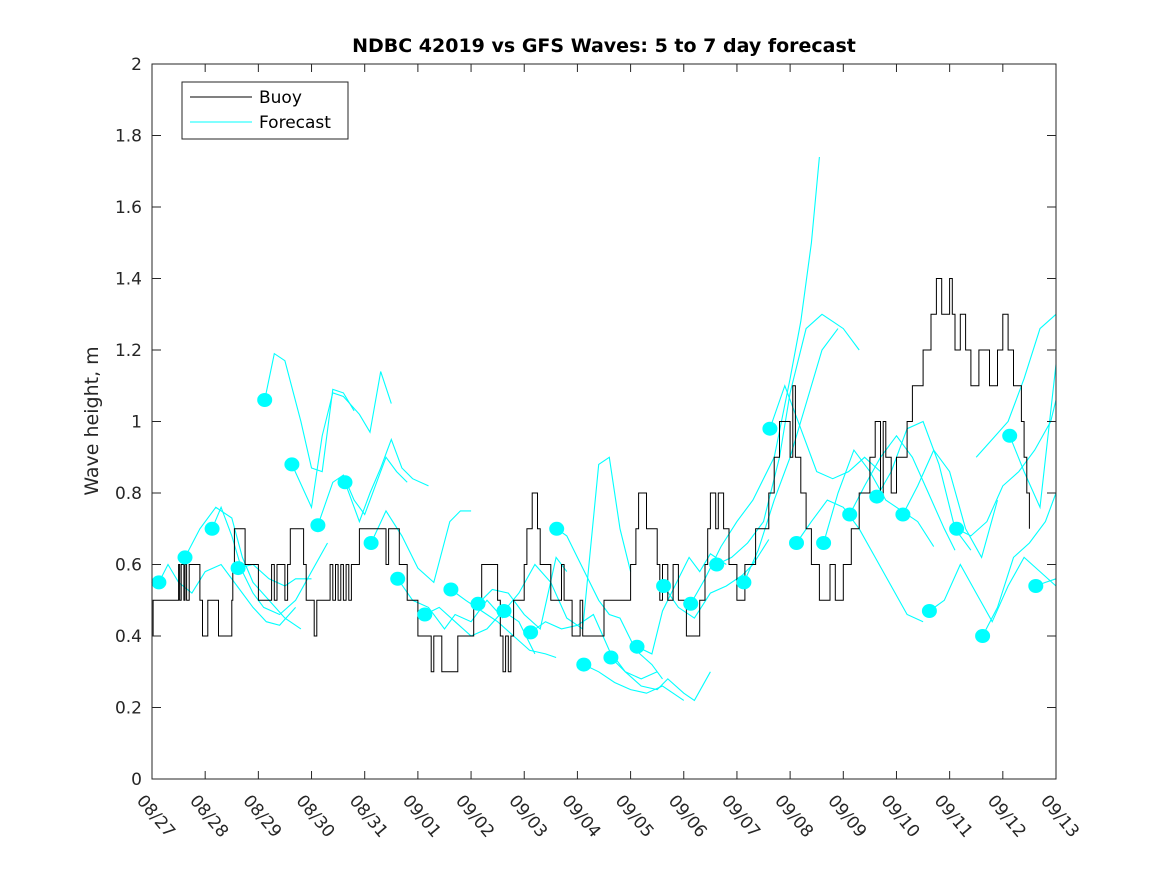 This screenshot has height=879, width=1167. I want to click on y-tick-label: 1.6, so click(128, 208).